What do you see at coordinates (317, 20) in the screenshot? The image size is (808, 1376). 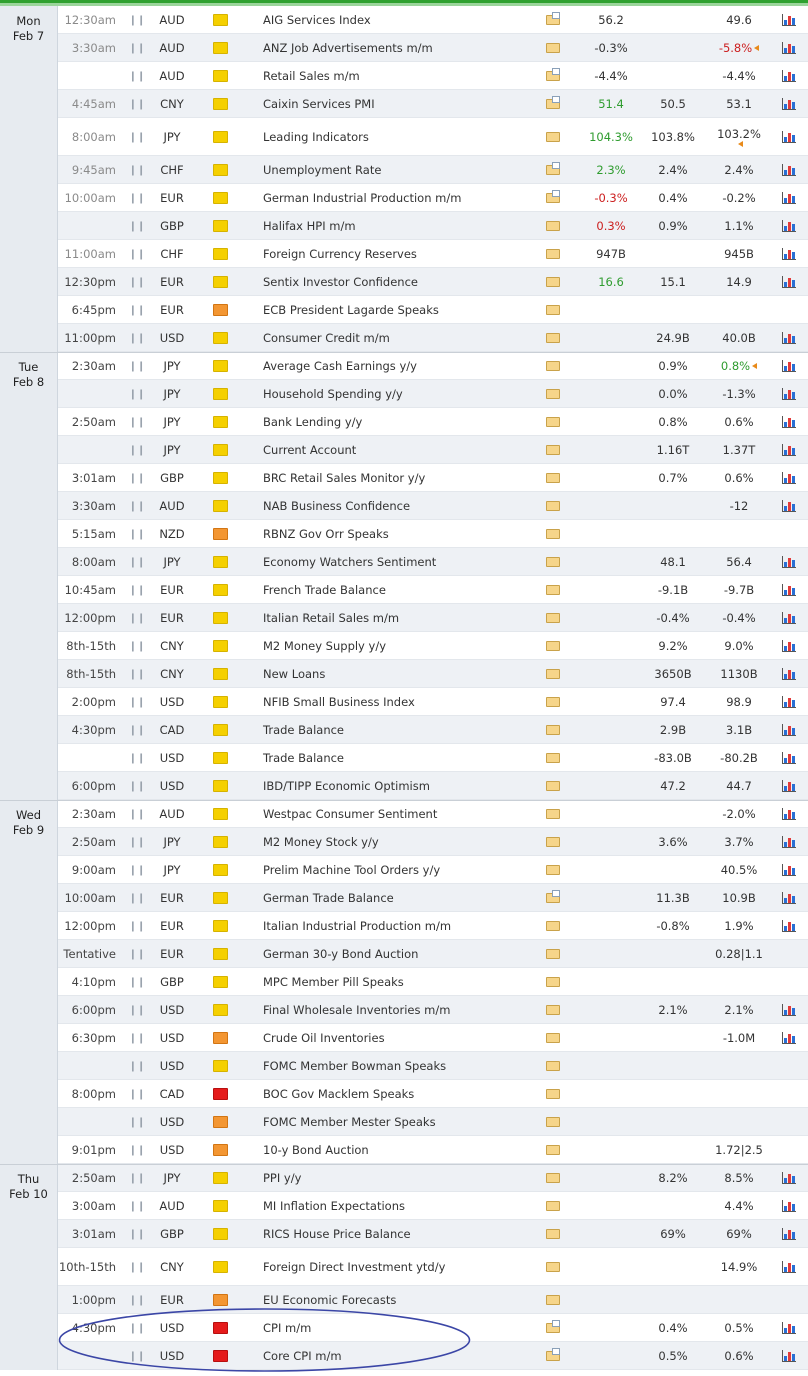 I see `event-title: AIG Services Index` at bounding box center [317, 20].